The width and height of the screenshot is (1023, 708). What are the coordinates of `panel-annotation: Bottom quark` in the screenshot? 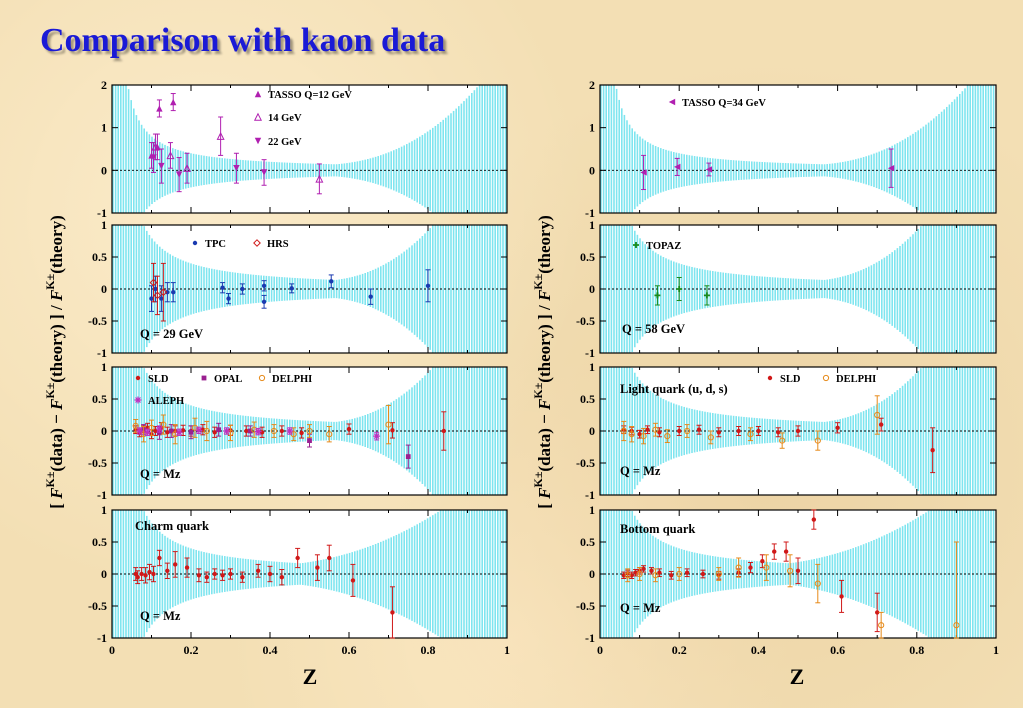 It's located at (657, 529).